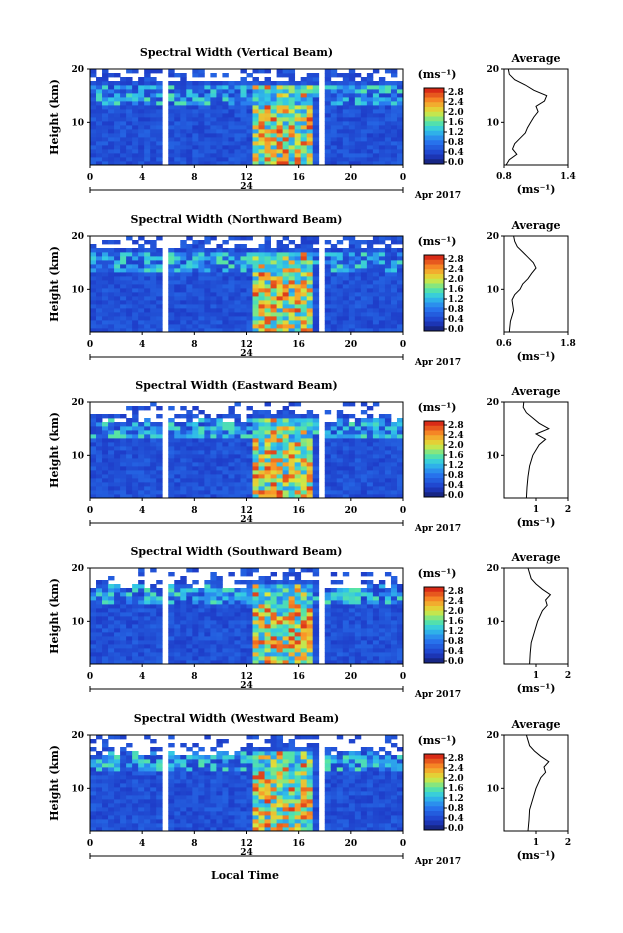 Image resolution: width=623 pixels, height=933 pixels. Describe the element at coordinates (492, 290) in the screenshot. I see `avg-y-tick-label: 10` at that location.